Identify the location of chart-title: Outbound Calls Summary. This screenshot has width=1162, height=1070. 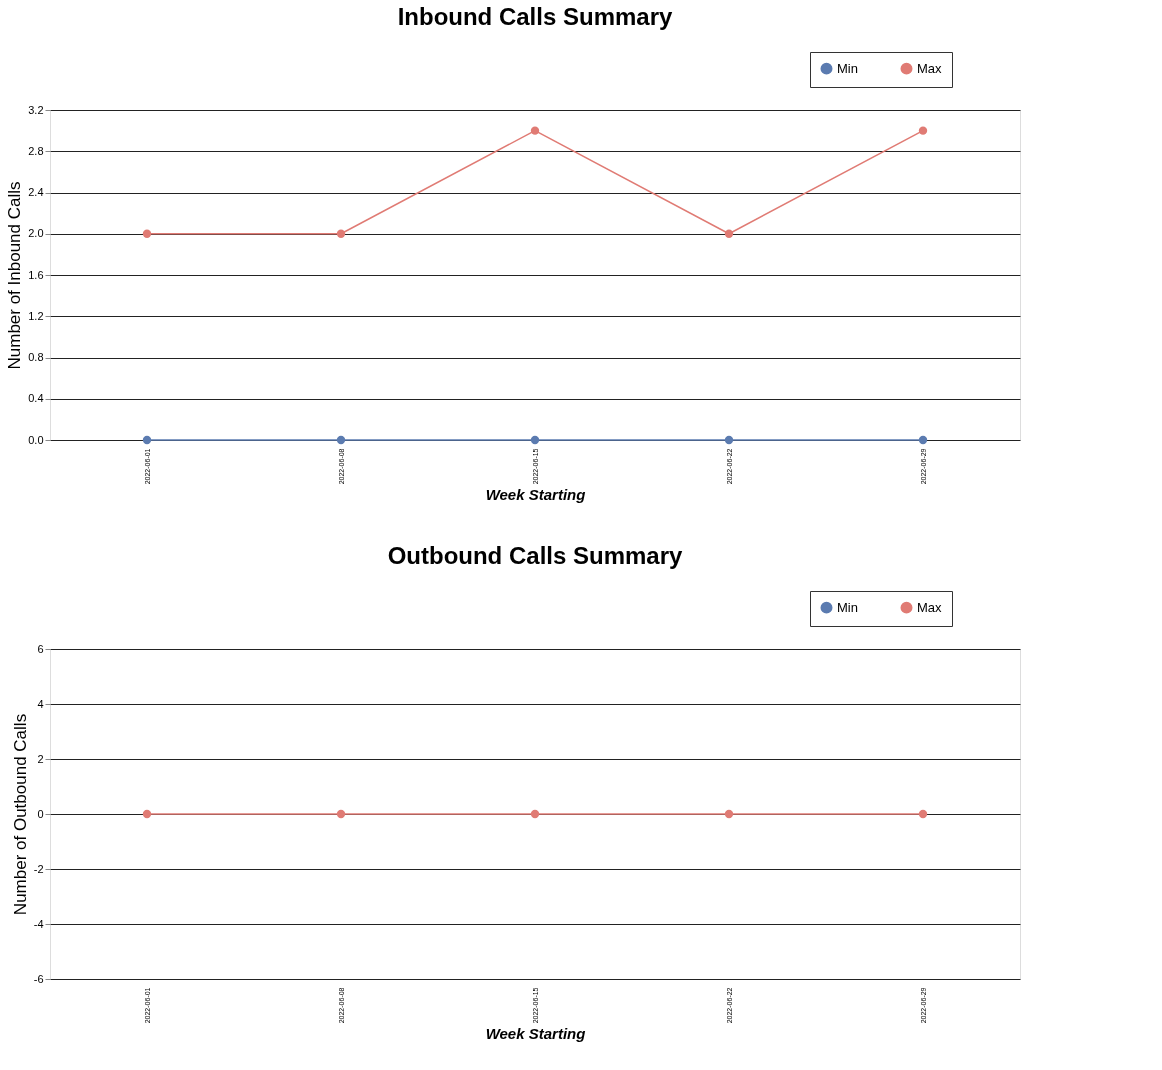
(535, 555).